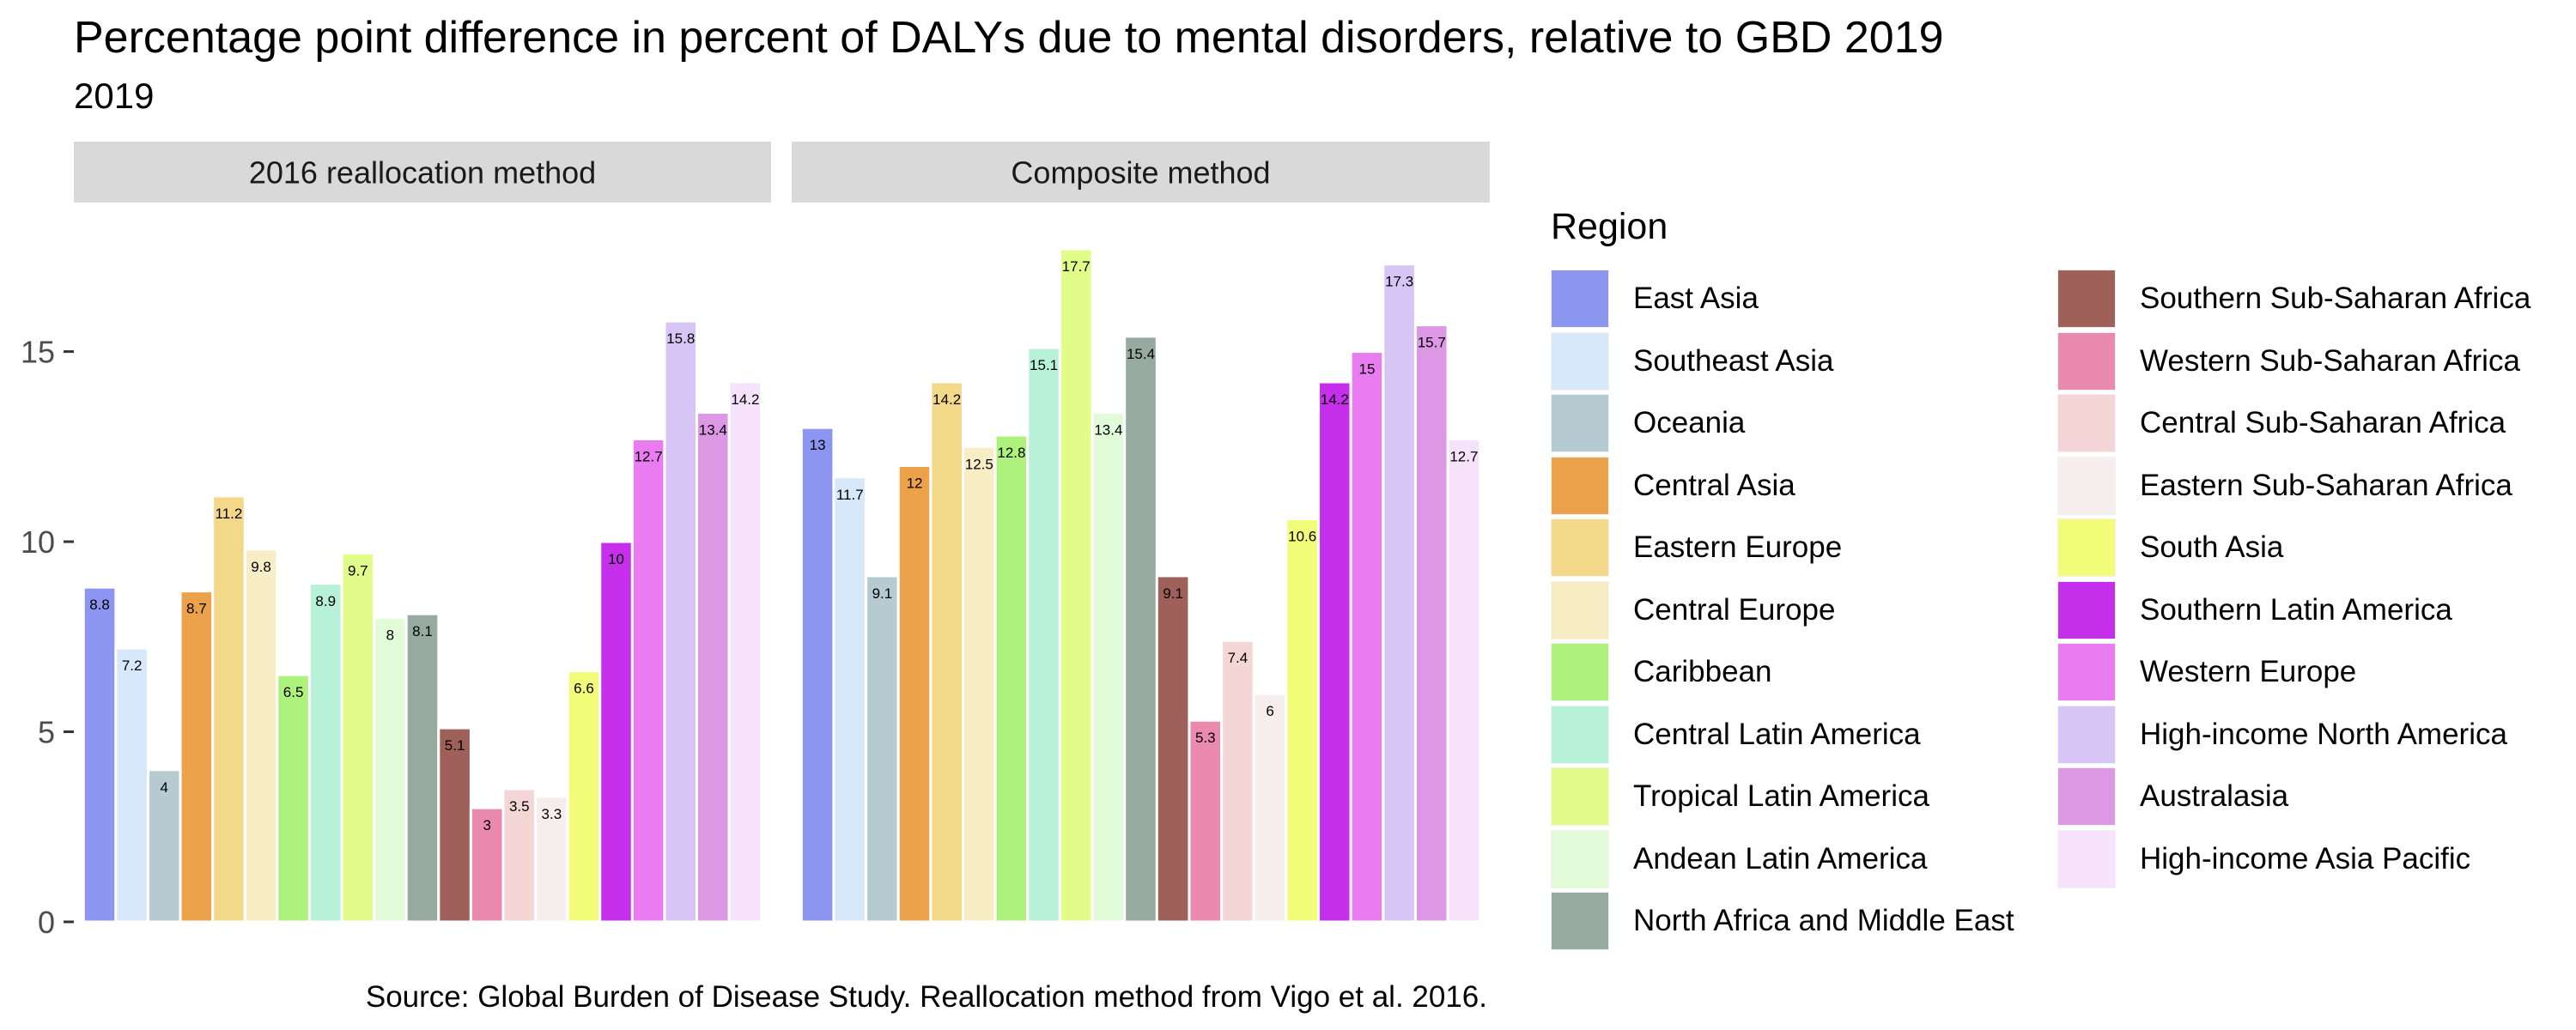  Describe the element at coordinates (1777, 734) in the screenshot. I see `legend-label: Central Latin America` at that location.